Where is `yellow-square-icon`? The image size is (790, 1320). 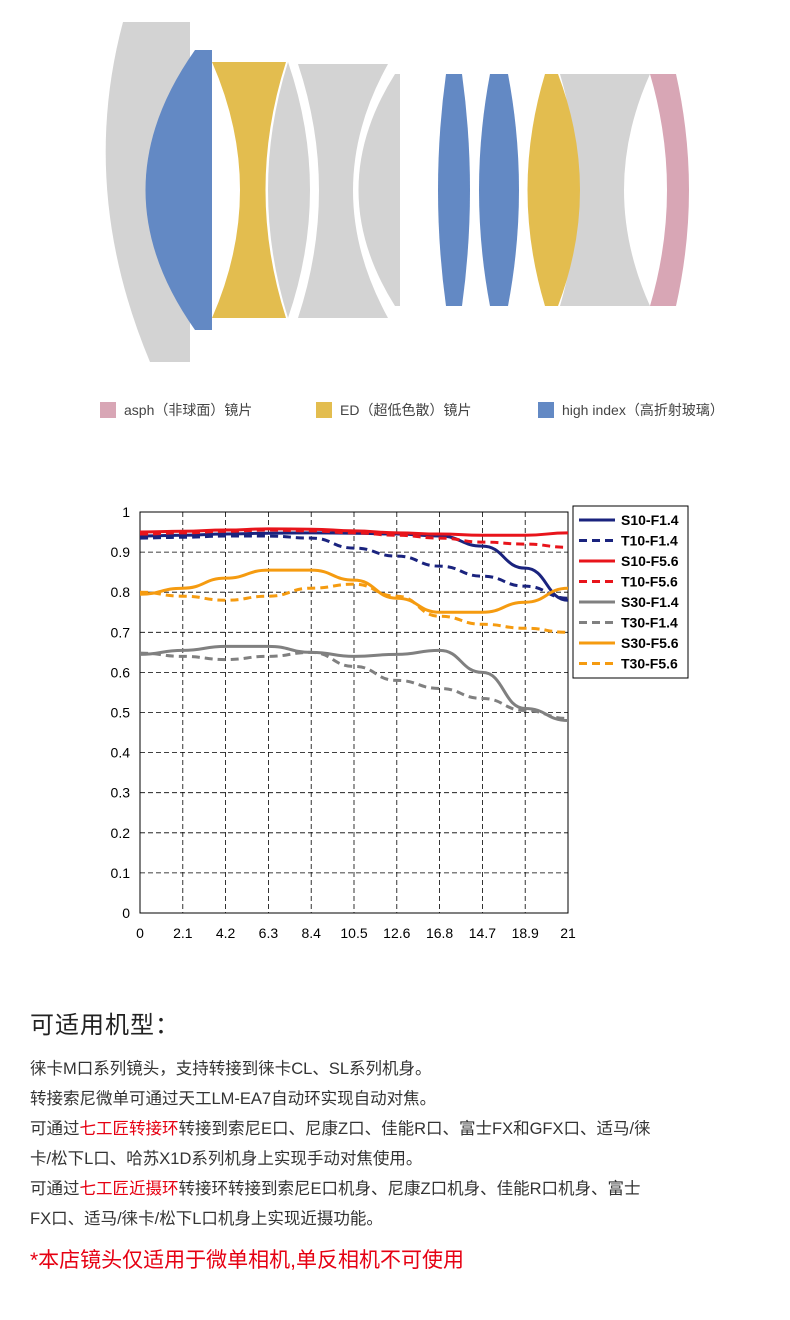
yellow-square-icon is located at coordinates (324, 410).